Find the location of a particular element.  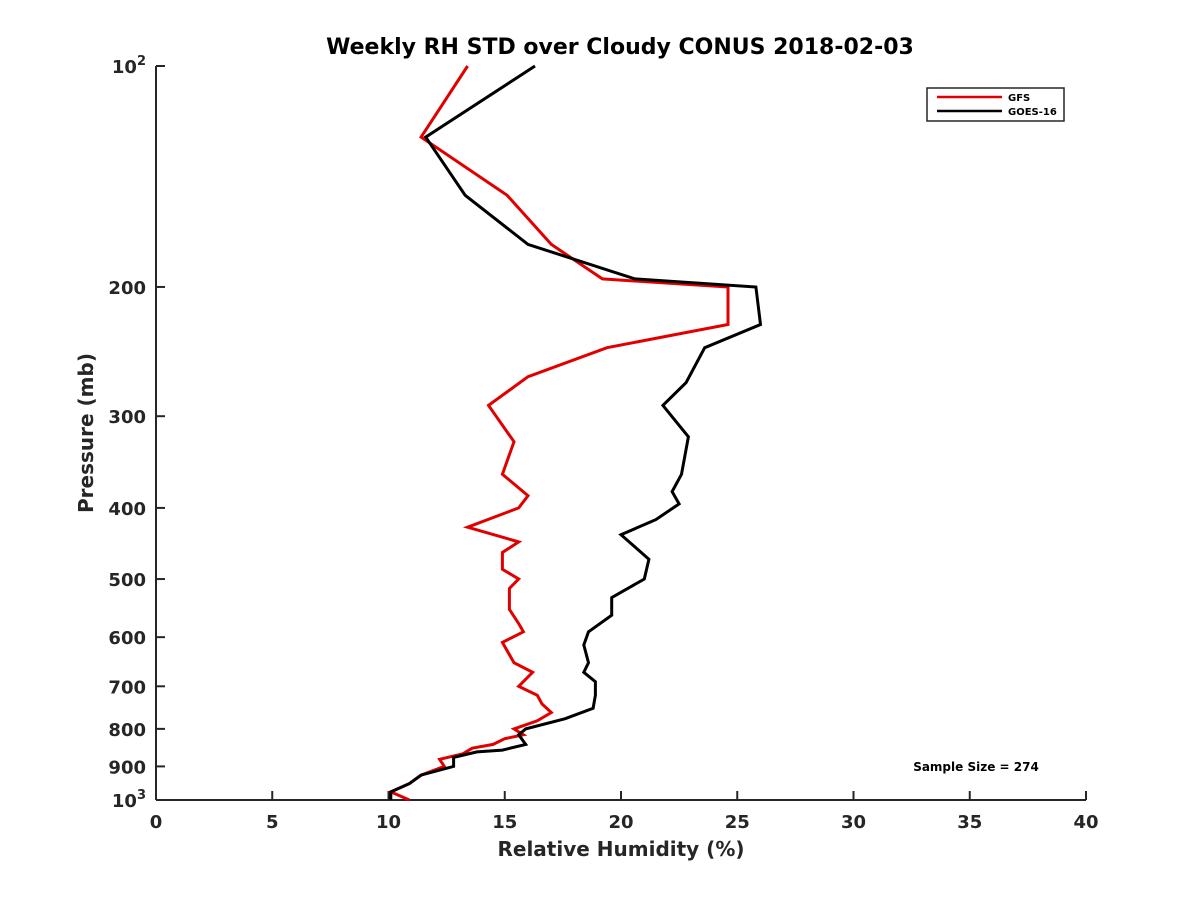

y-tick-label: 700 is located at coordinates (127, 687).